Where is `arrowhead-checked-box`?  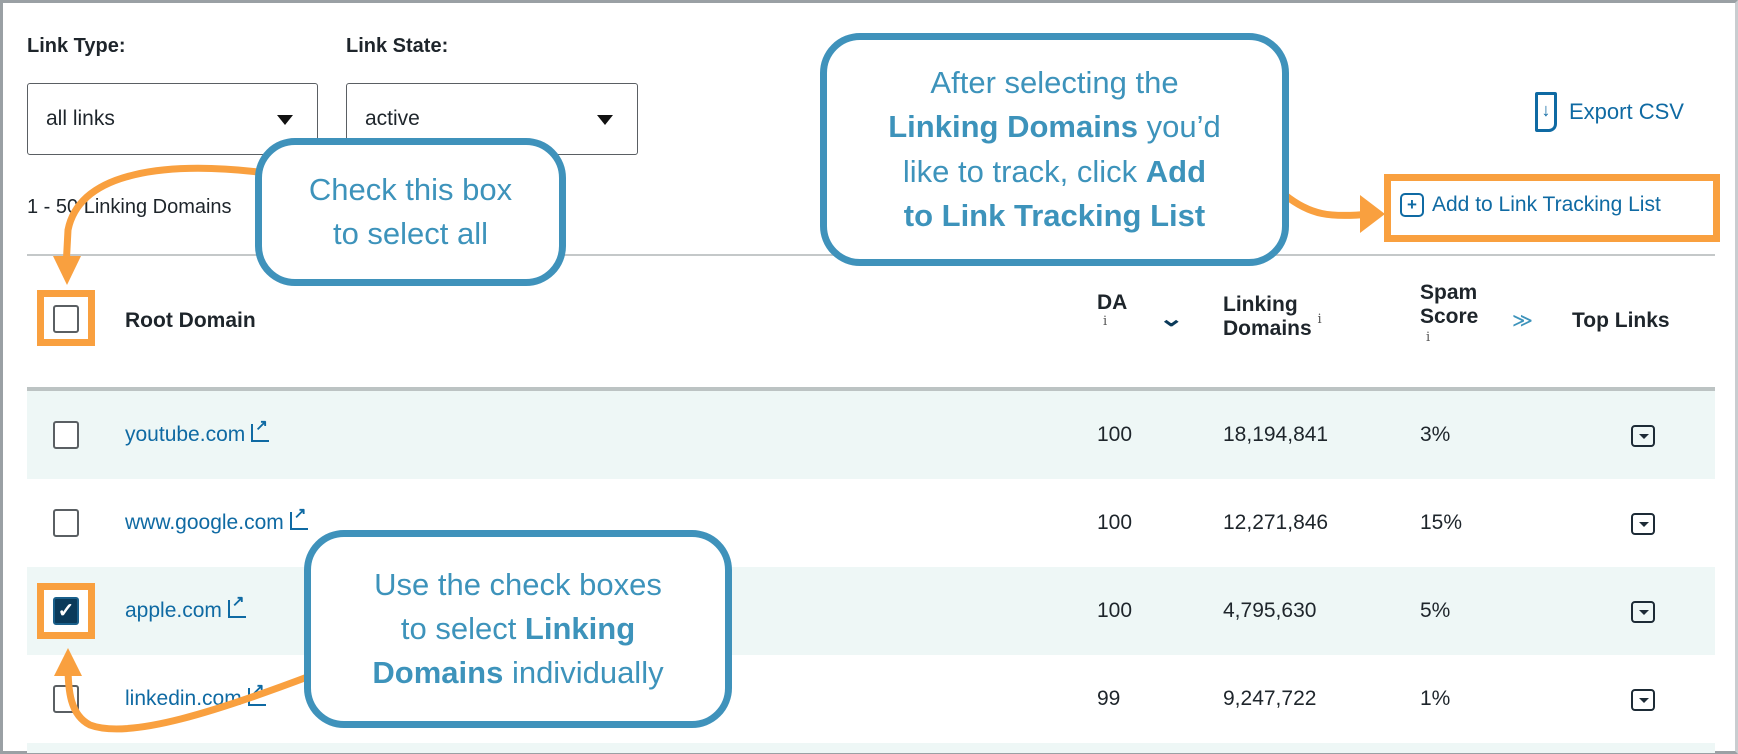 arrowhead-checked-box is located at coordinates (68, 662).